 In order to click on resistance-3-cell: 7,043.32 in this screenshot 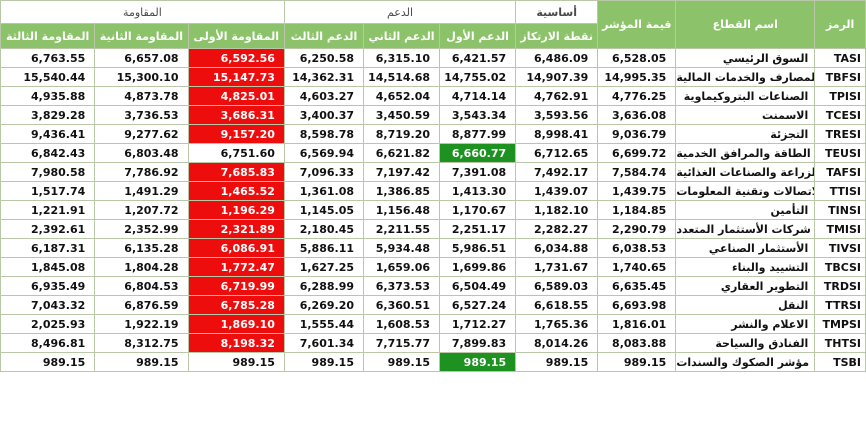, I will do `click(48, 305)`.